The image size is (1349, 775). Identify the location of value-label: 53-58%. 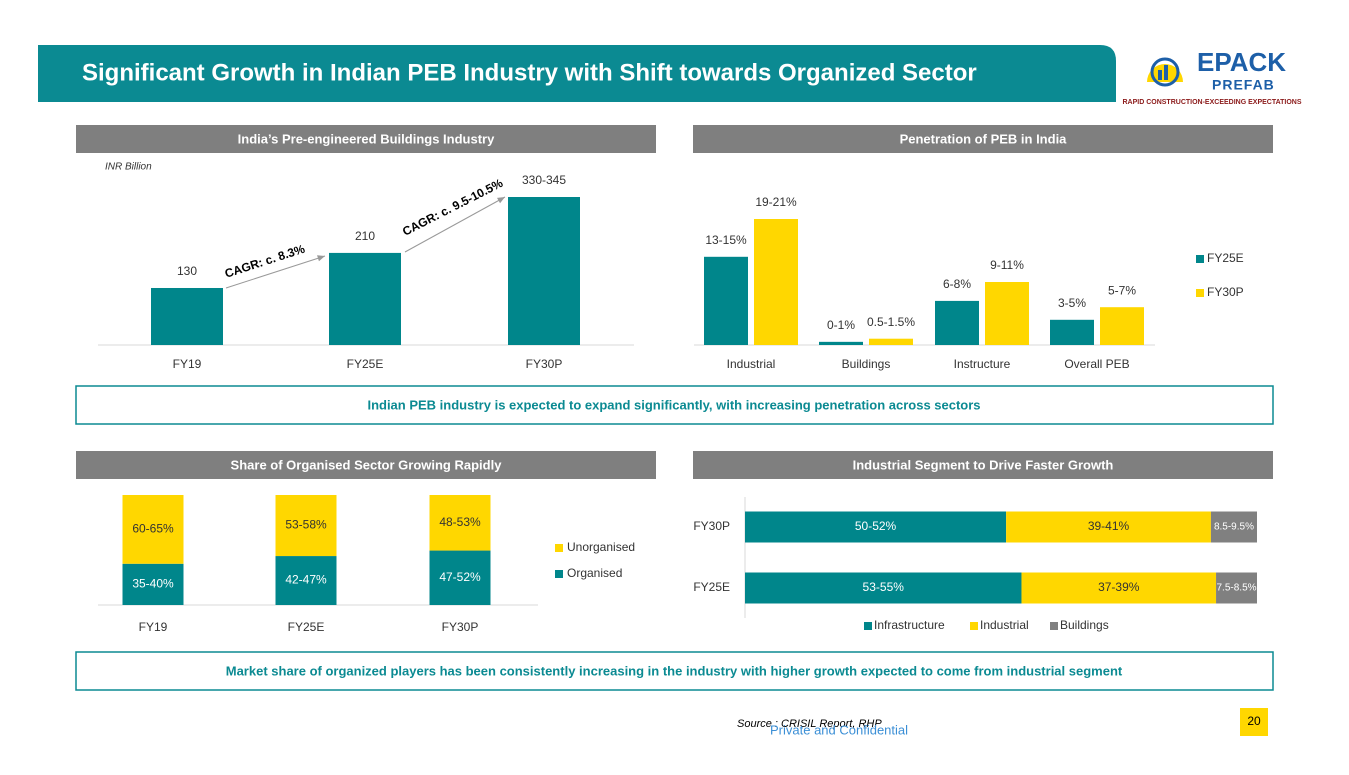
(306, 525).